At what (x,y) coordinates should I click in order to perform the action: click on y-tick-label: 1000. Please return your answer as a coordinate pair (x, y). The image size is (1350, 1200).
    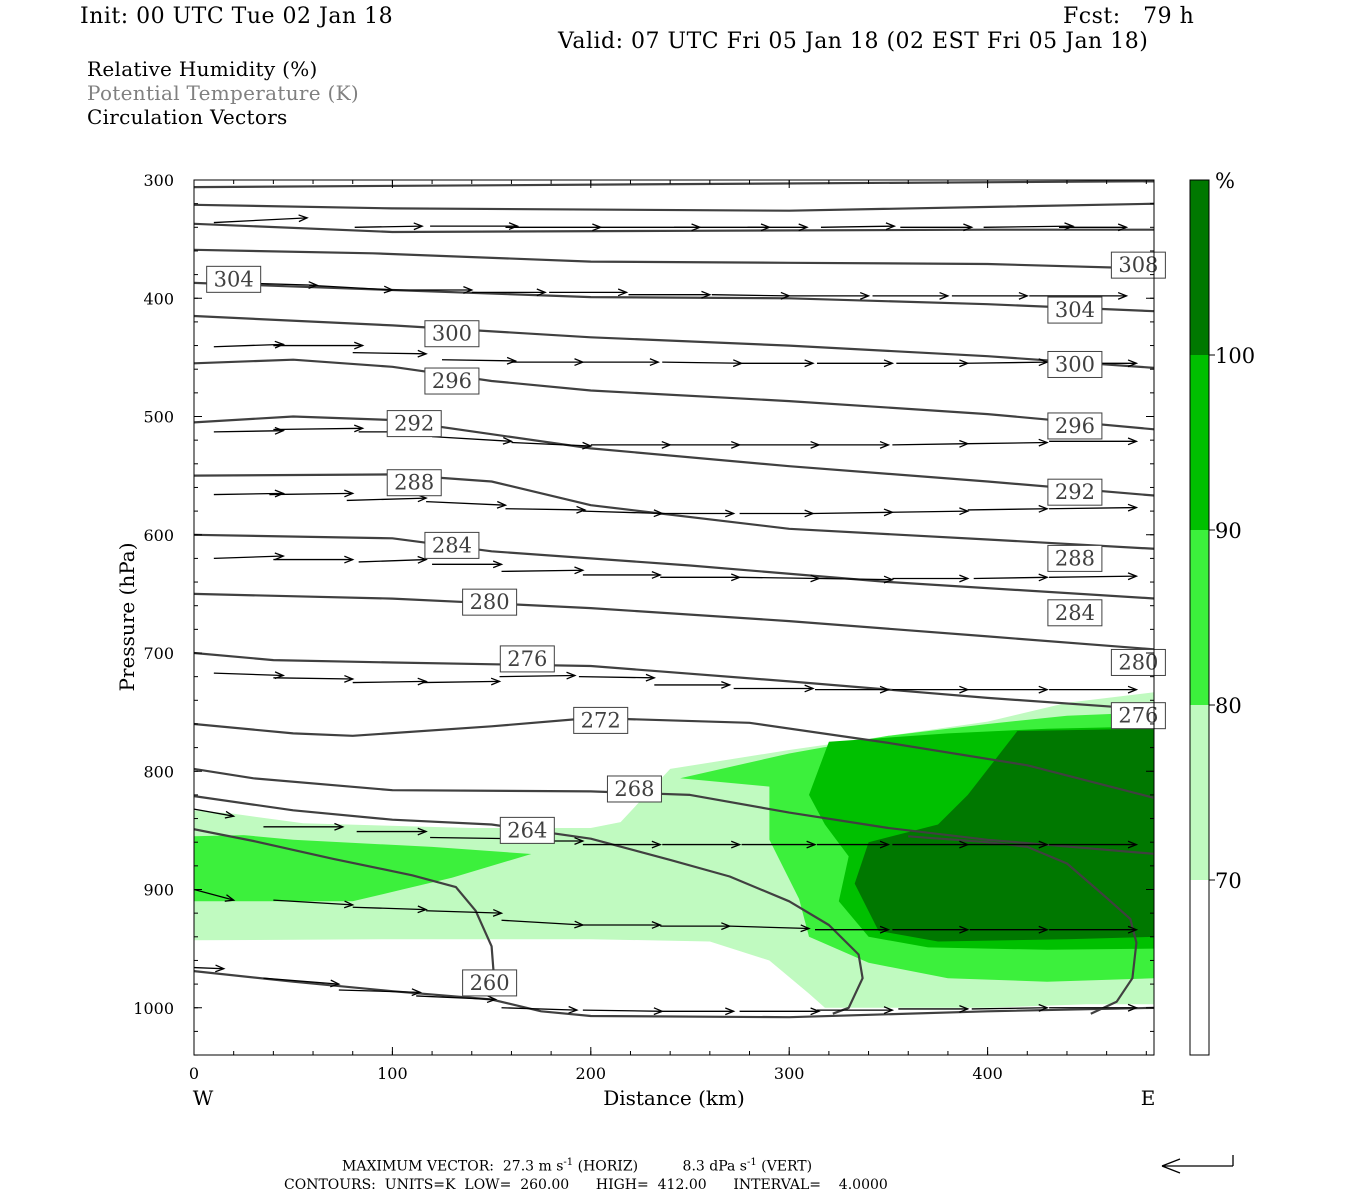
    Looking at the image, I should click on (153, 1008).